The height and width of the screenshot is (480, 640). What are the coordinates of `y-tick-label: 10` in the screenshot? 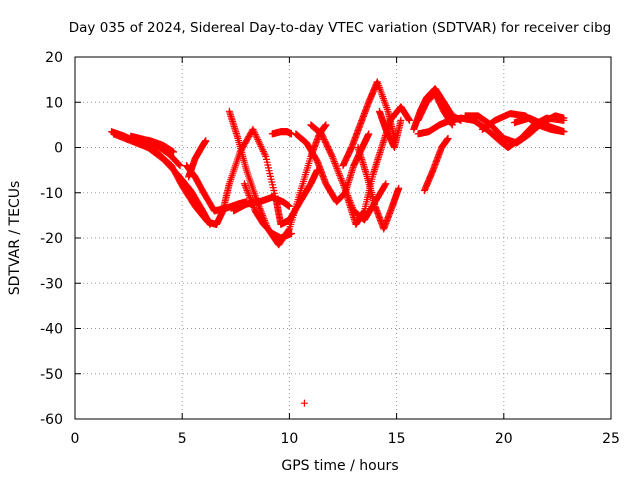 It's located at (54, 103).